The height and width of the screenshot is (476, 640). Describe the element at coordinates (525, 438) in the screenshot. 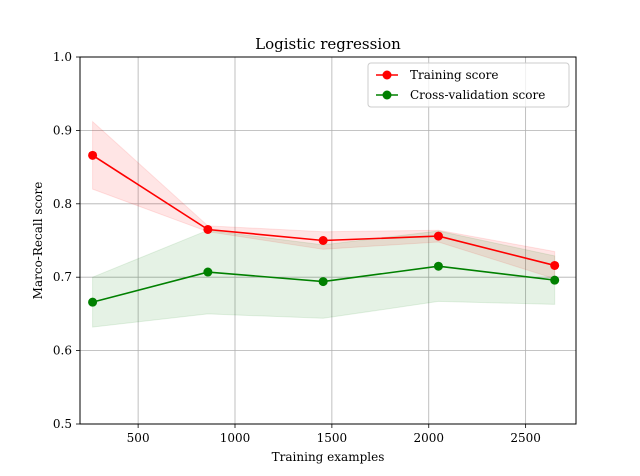

I see `x-tick-label: 2500` at that location.